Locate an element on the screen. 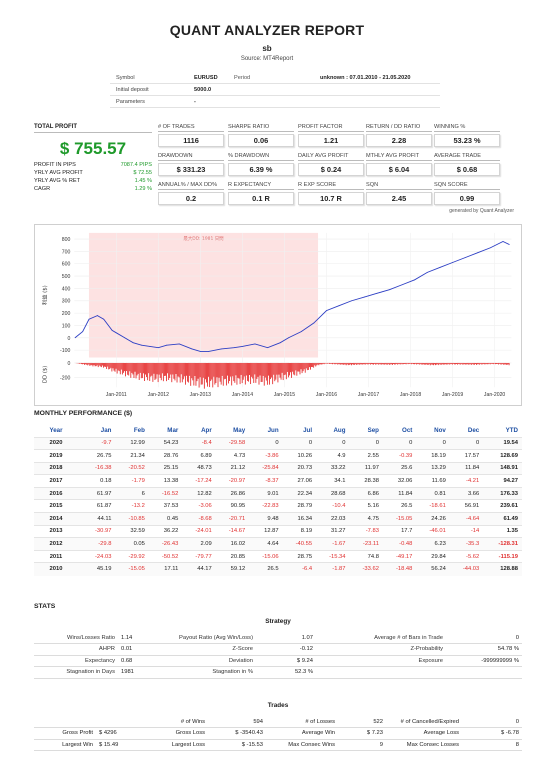  month-value-cell: 12.82 is located at coordinates (199, 493).